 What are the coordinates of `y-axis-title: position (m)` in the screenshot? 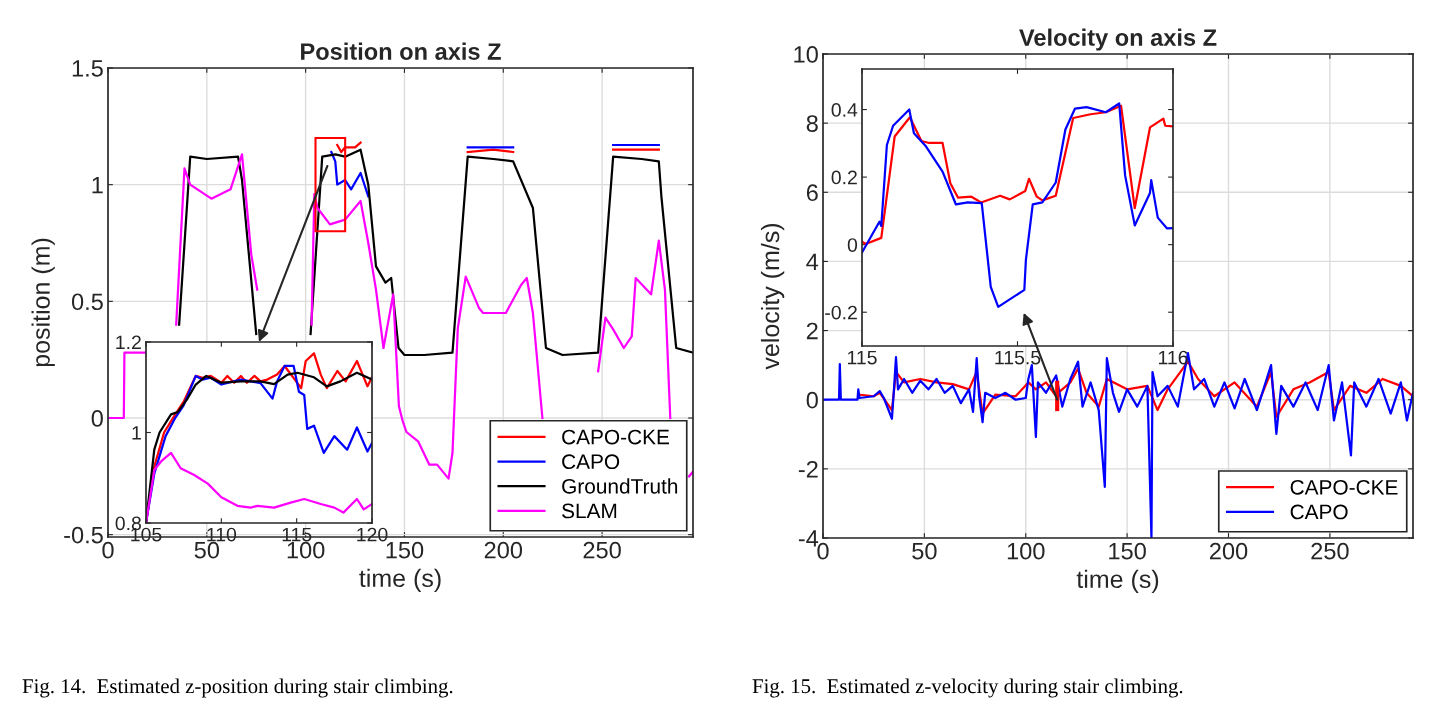 It's located at (43, 302).